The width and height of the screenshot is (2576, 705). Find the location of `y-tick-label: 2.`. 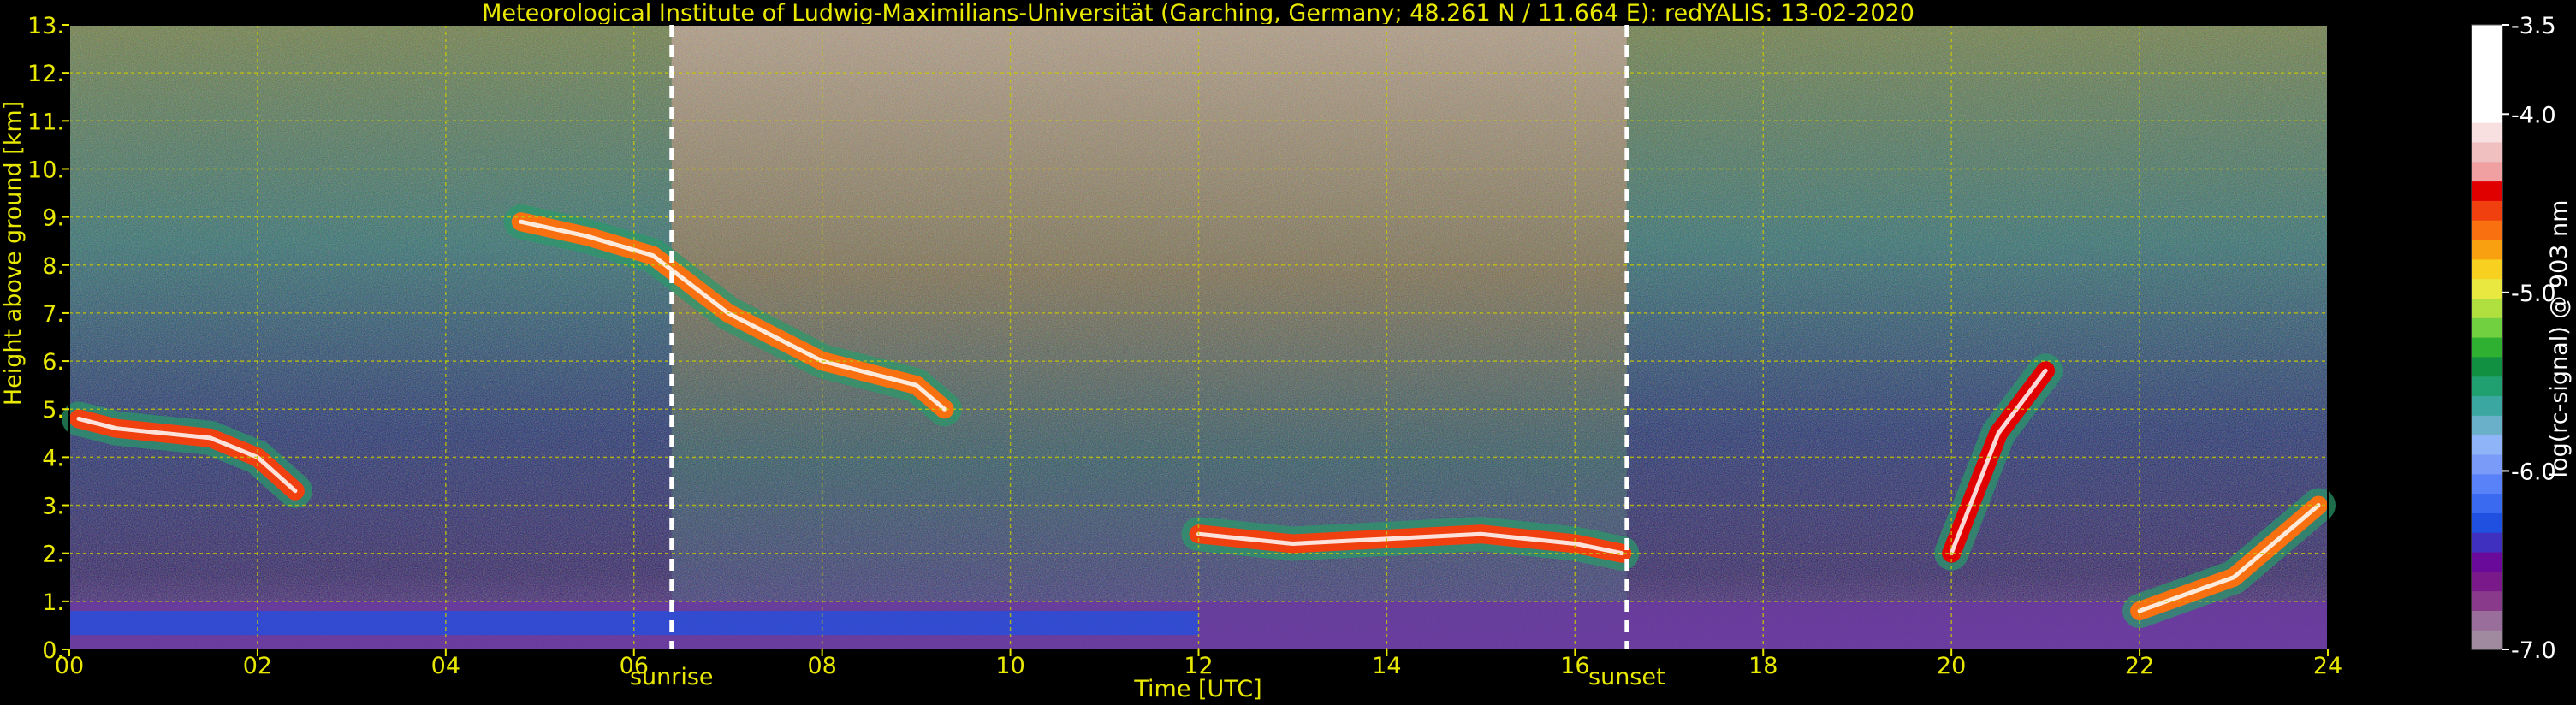

y-tick-label: 2. is located at coordinates (53, 555).